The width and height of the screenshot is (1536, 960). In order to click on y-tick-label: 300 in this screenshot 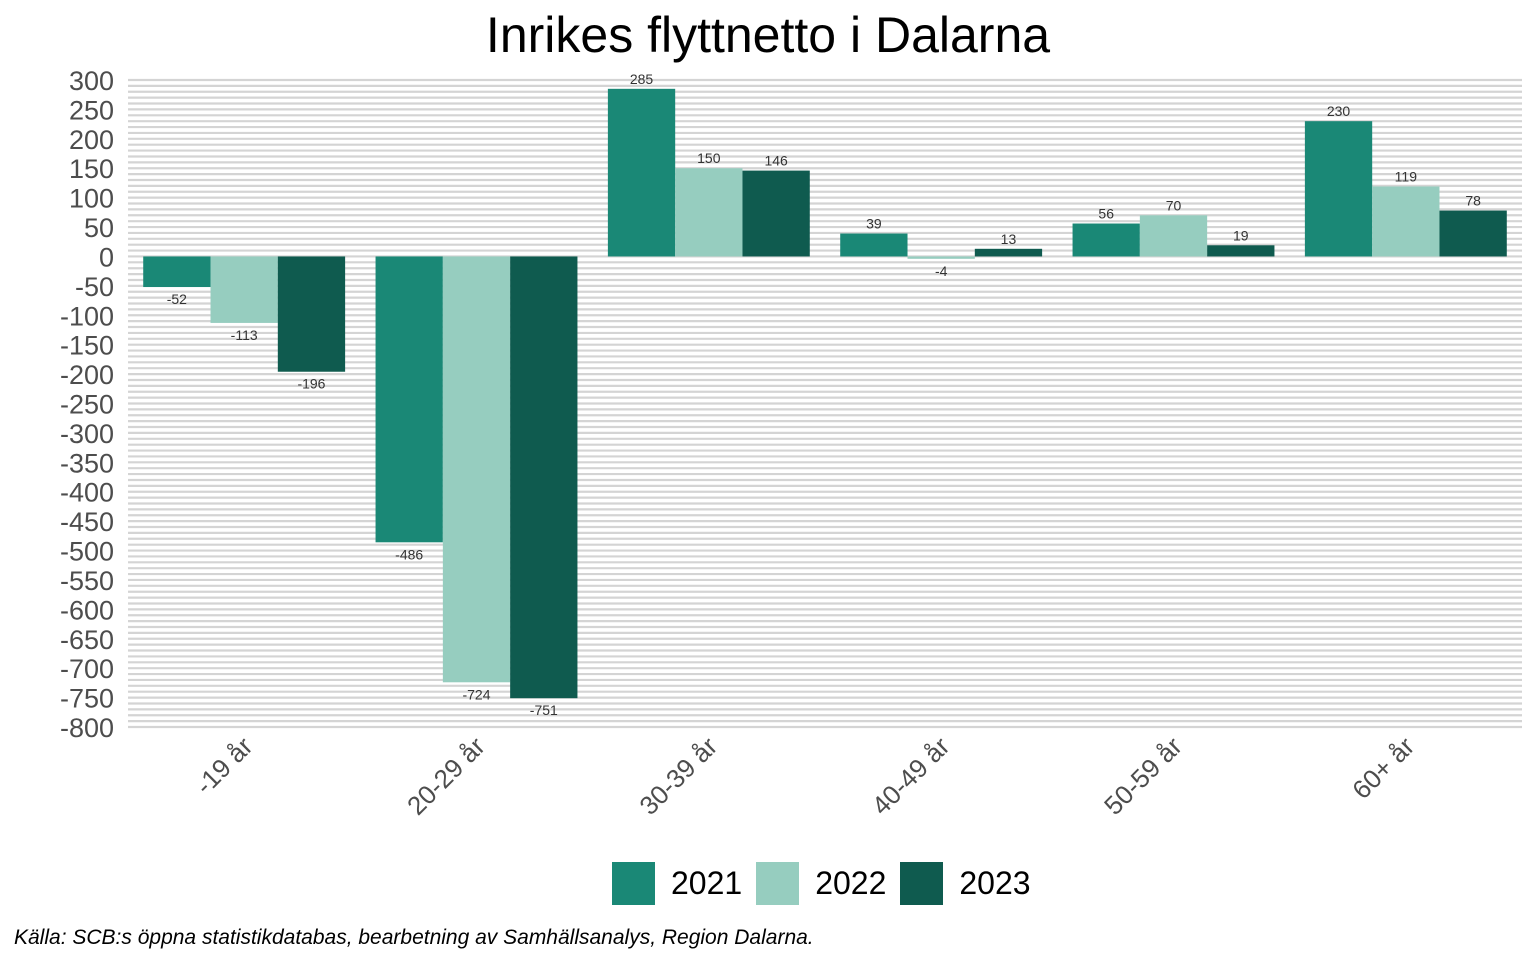, I will do `click(91, 81)`.